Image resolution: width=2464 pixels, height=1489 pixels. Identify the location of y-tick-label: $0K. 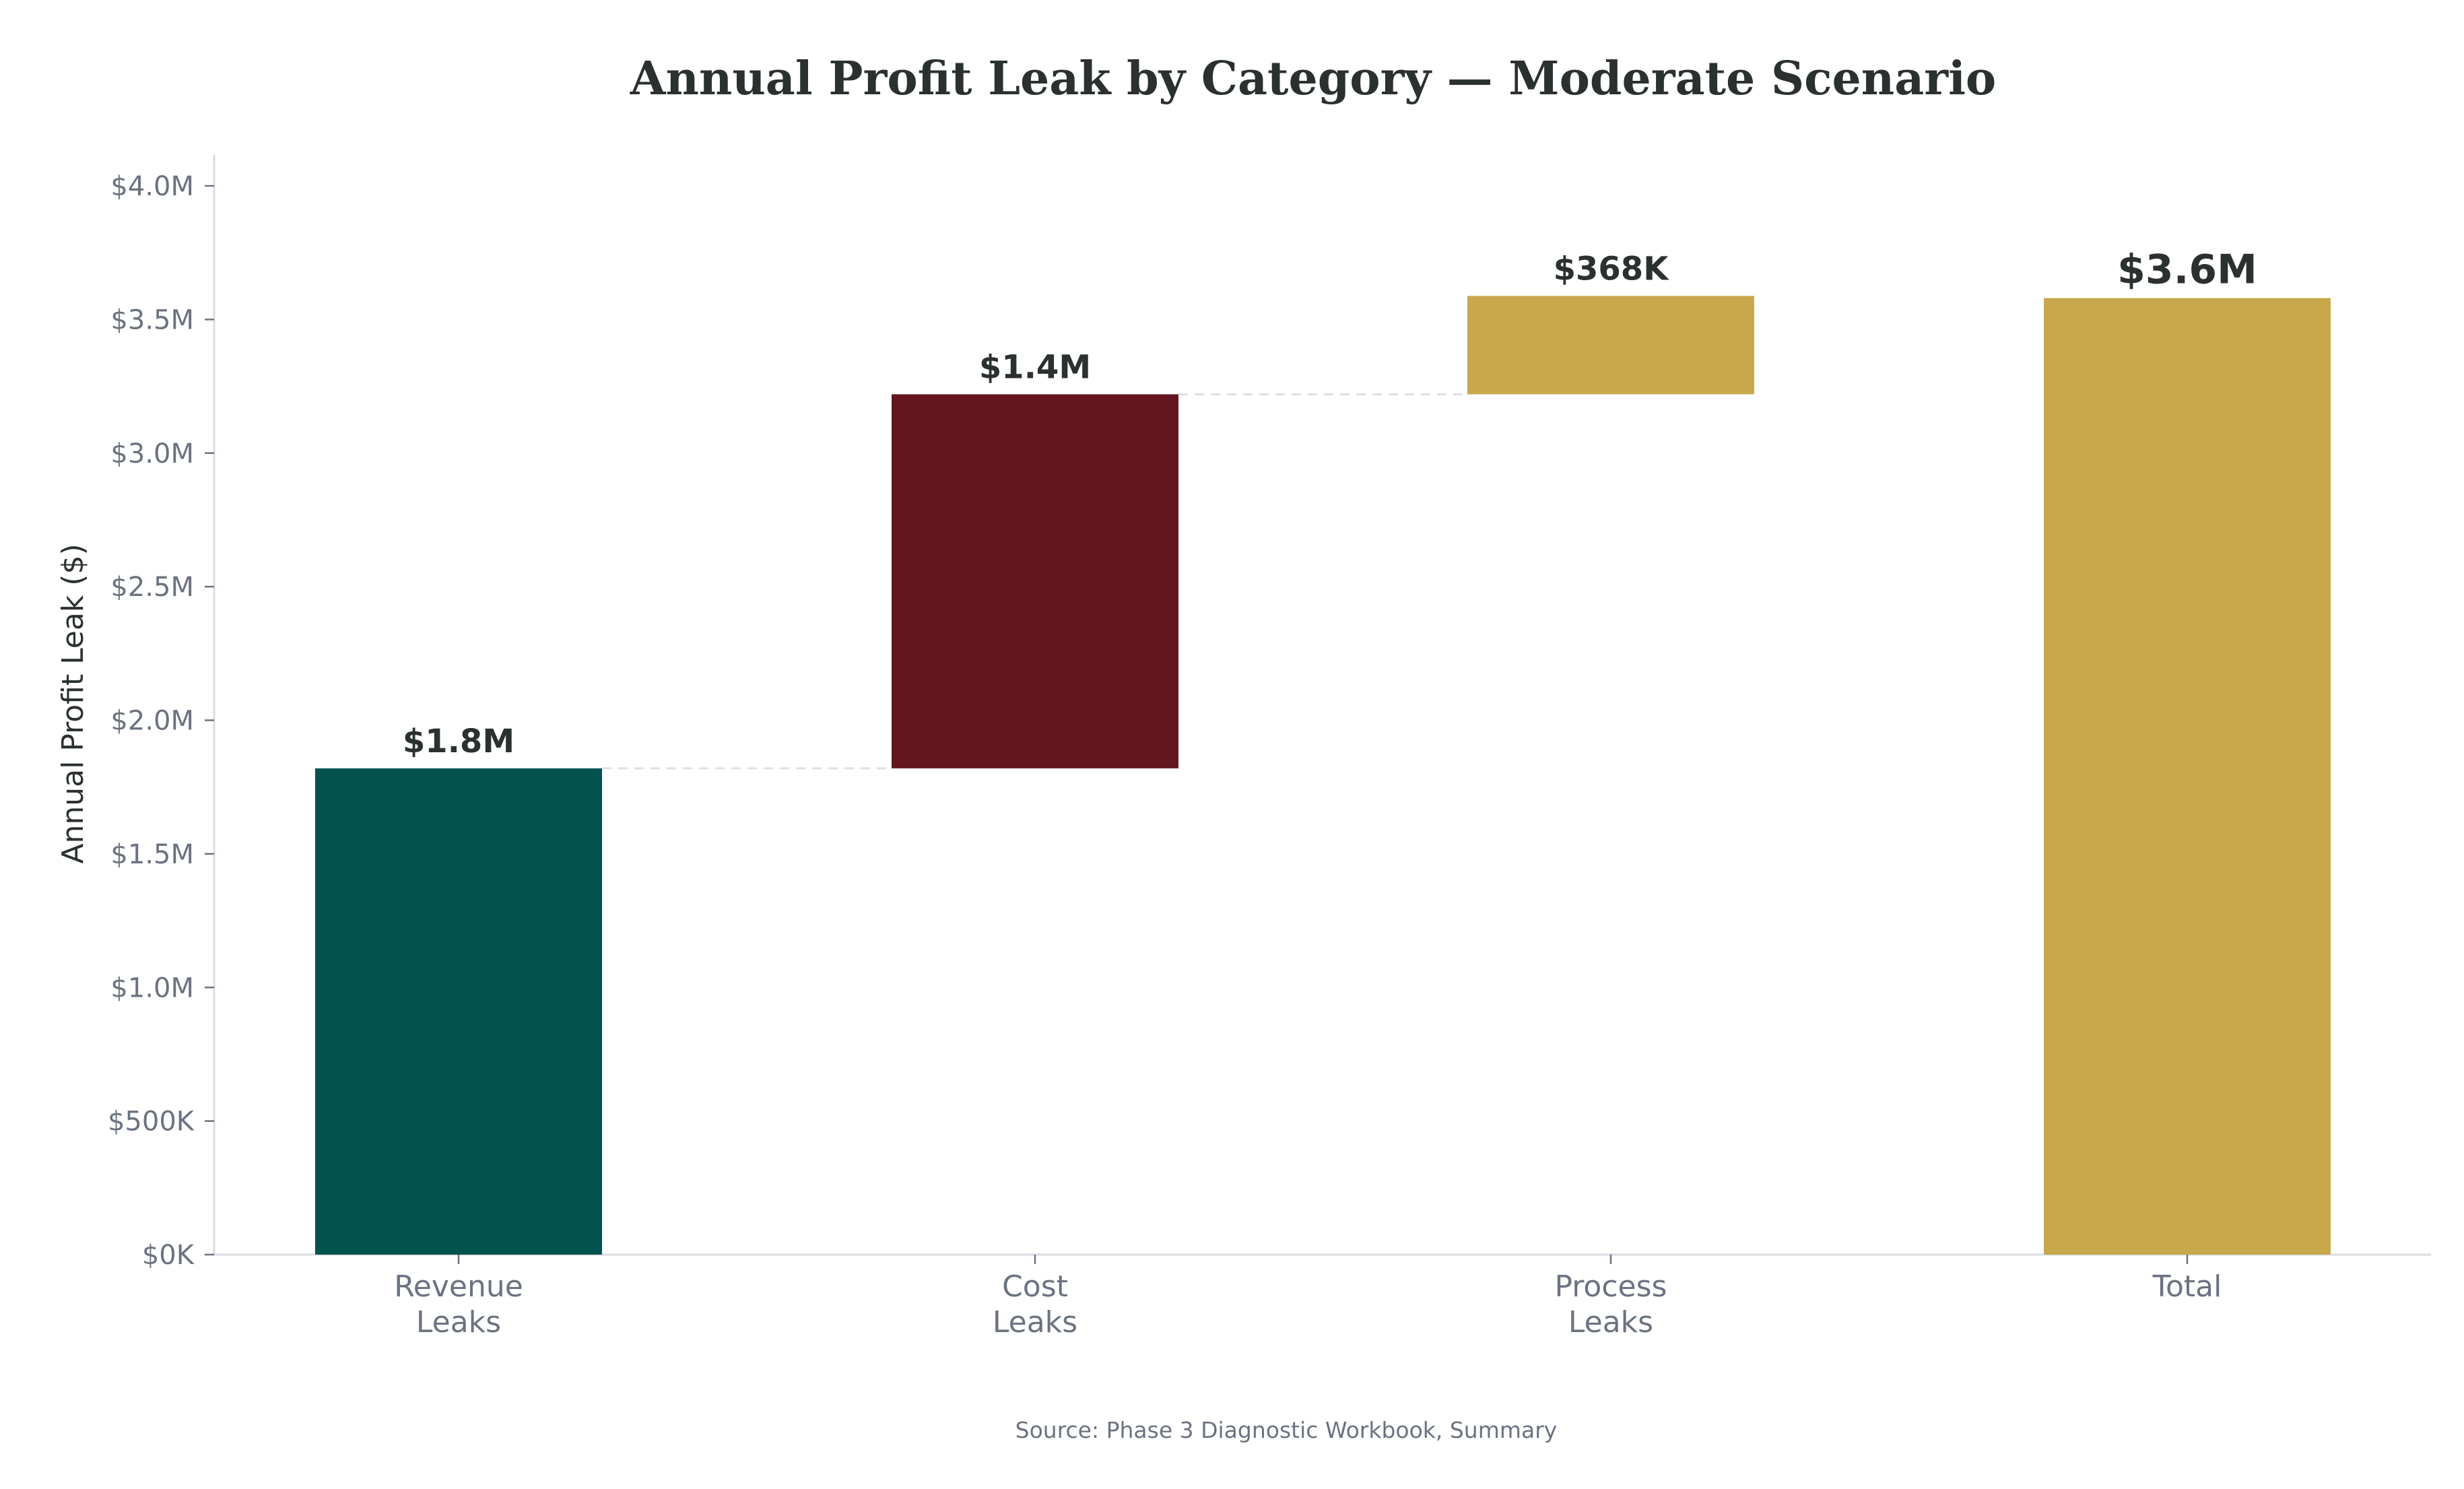
(168, 1256).